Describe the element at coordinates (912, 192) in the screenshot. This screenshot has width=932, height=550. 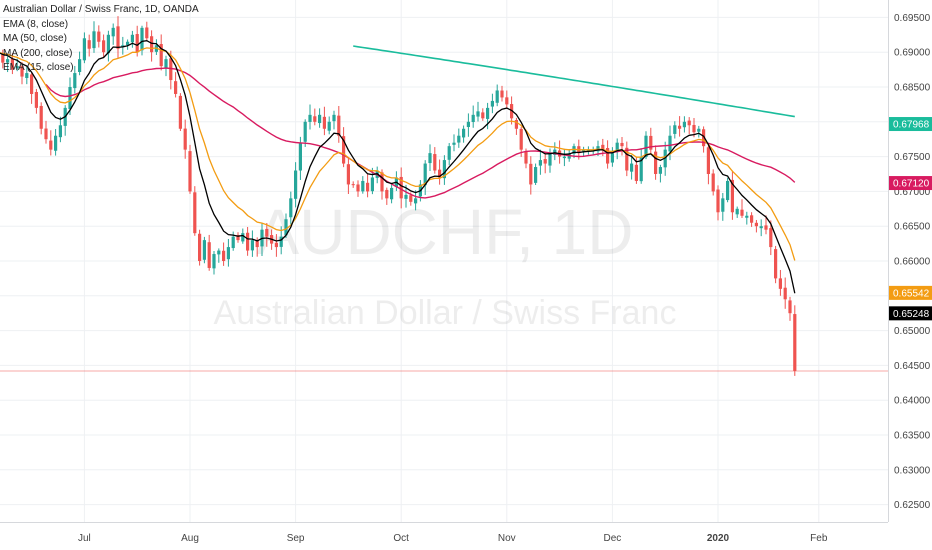
I see `y-tick-label: 0.67000` at that location.